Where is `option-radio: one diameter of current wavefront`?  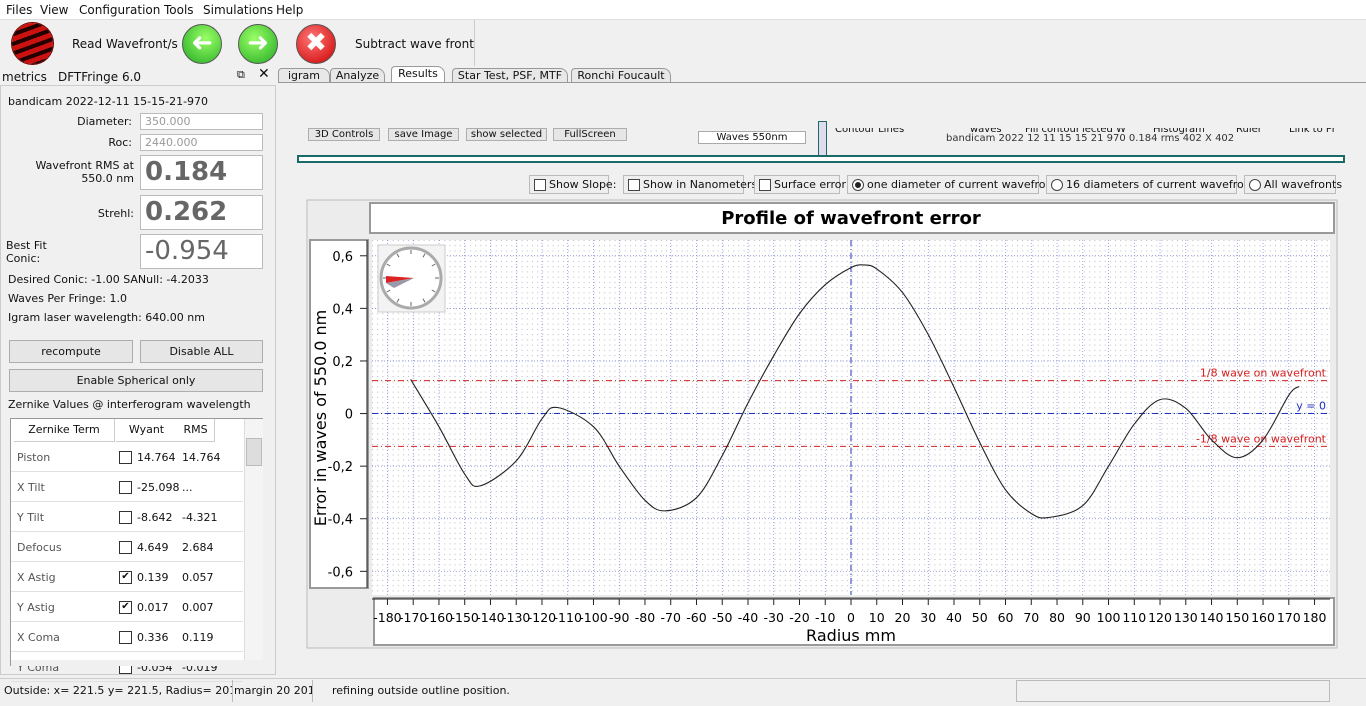
option-radio: one diameter of current wavefront is located at coordinates (952, 184).